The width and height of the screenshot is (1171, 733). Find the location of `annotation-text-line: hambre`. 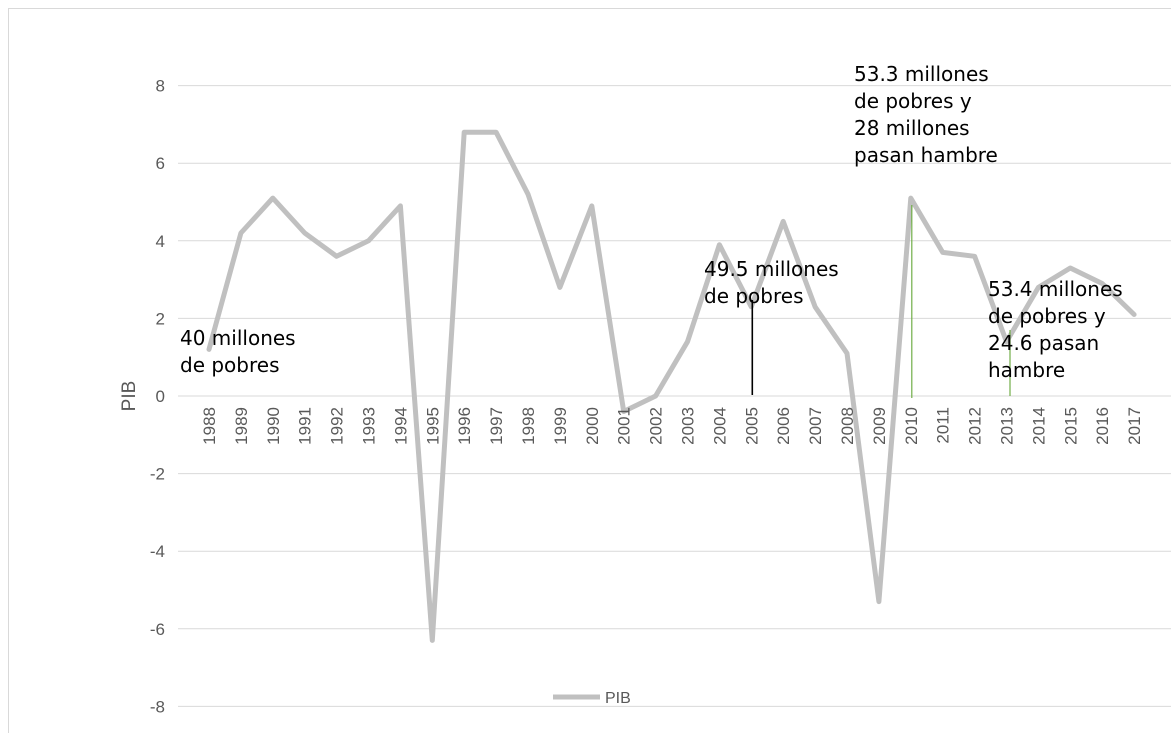

annotation-text-line: hambre is located at coordinates (1026, 370).